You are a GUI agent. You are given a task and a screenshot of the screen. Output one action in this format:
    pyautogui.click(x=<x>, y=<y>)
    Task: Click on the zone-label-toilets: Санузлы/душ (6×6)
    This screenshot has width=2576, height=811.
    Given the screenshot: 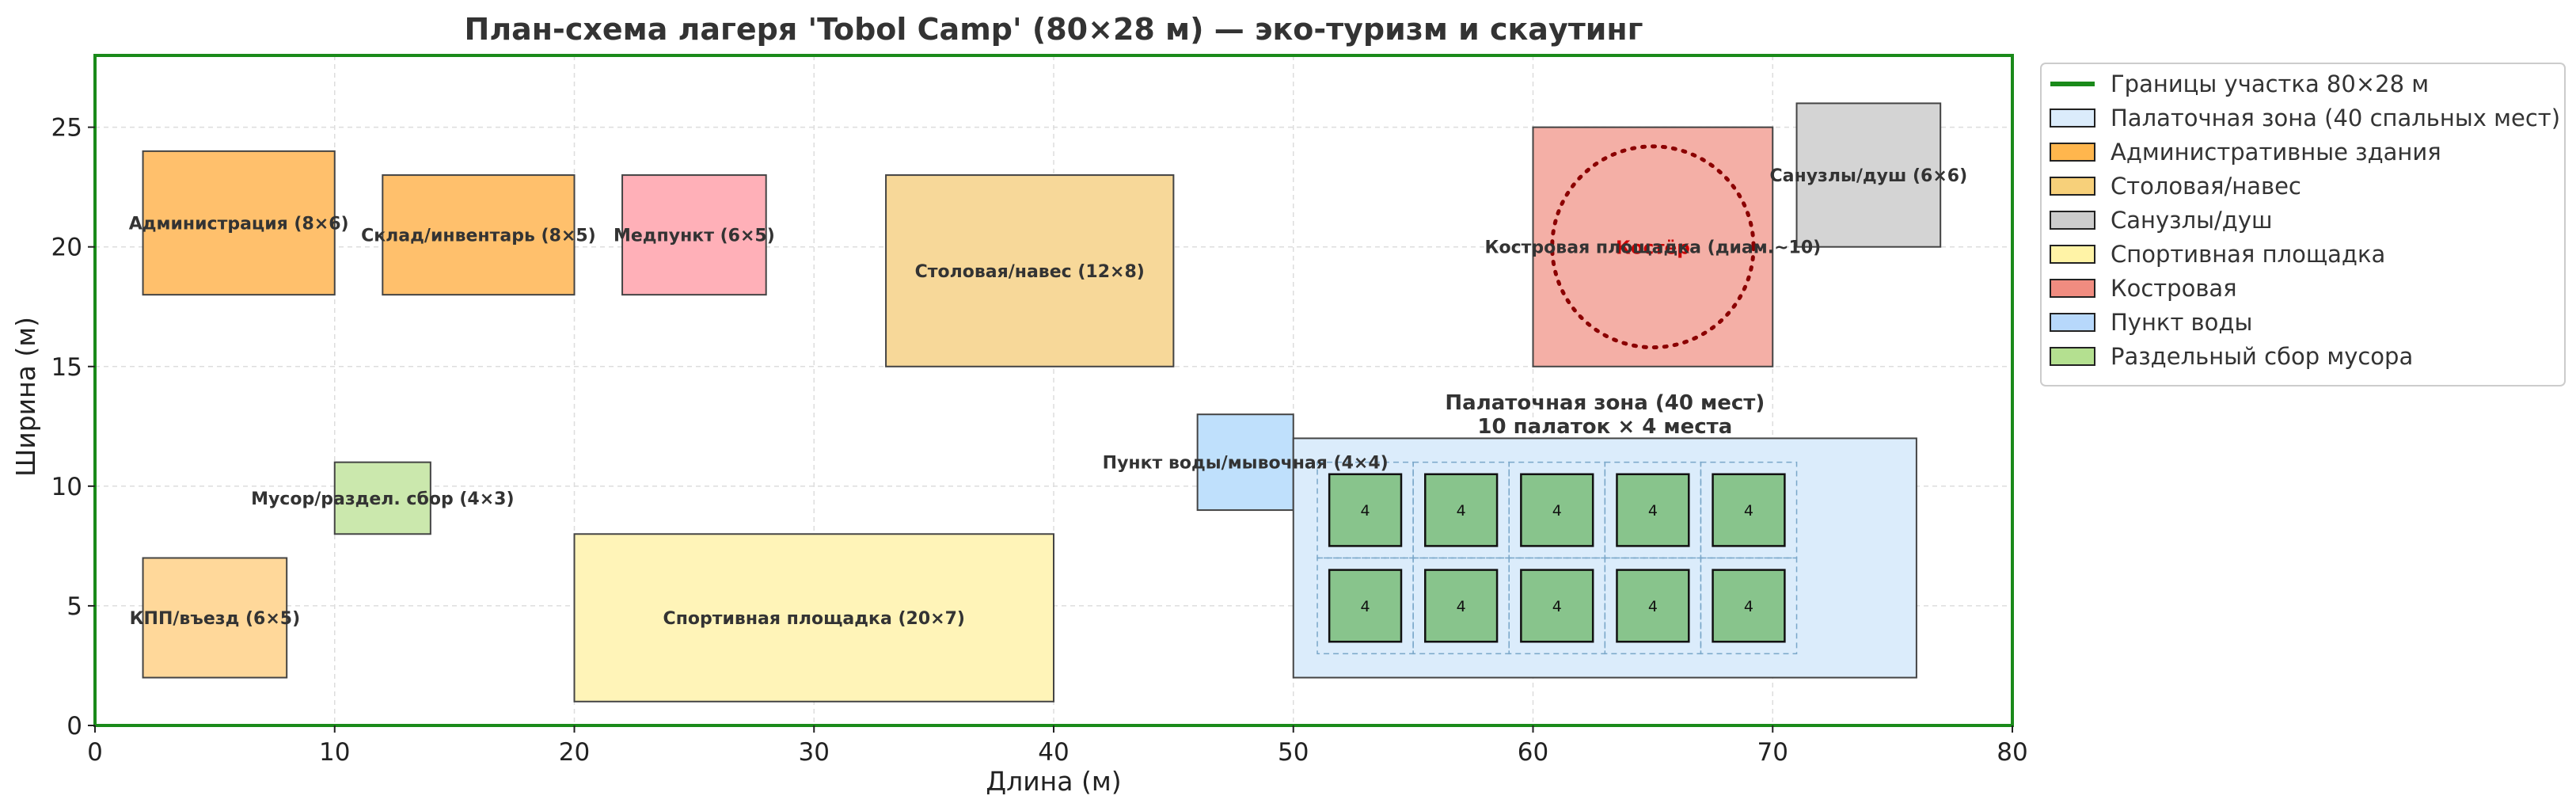 What is the action you would take?
    pyautogui.click(x=1869, y=176)
    